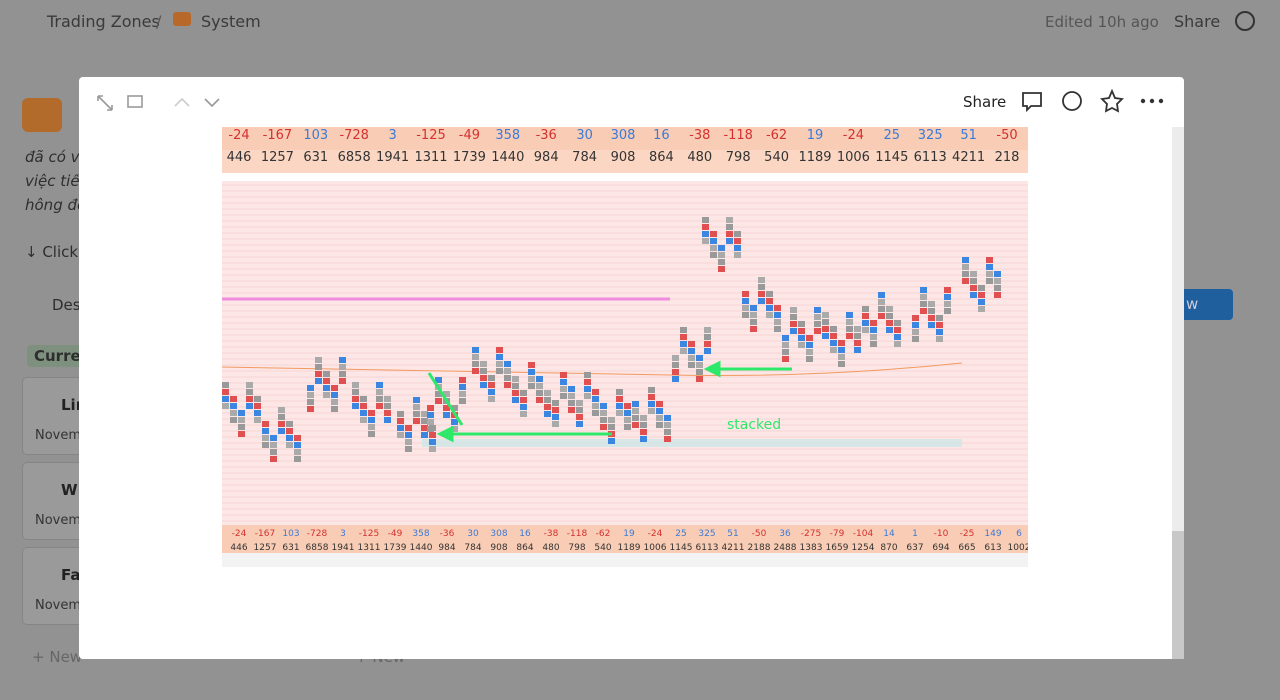 The image size is (1280, 700). I want to click on cell-value: 784, so click(584, 157).